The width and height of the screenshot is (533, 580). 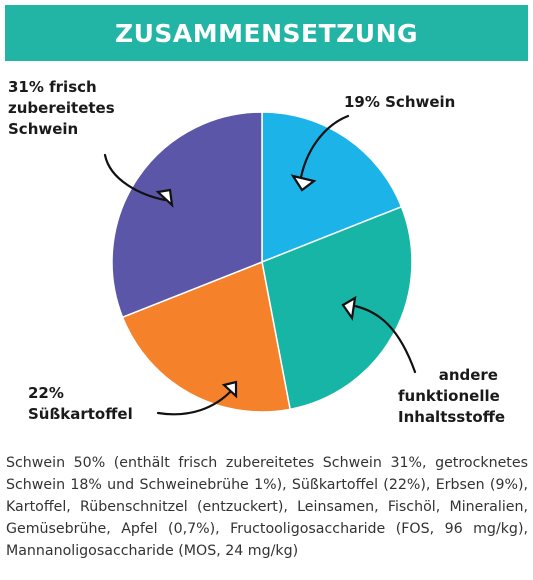 What do you see at coordinates (452, 396) in the screenshot?
I see `slice-label: andere funktionelle Inhaltsstoffe` at bounding box center [452, 396].